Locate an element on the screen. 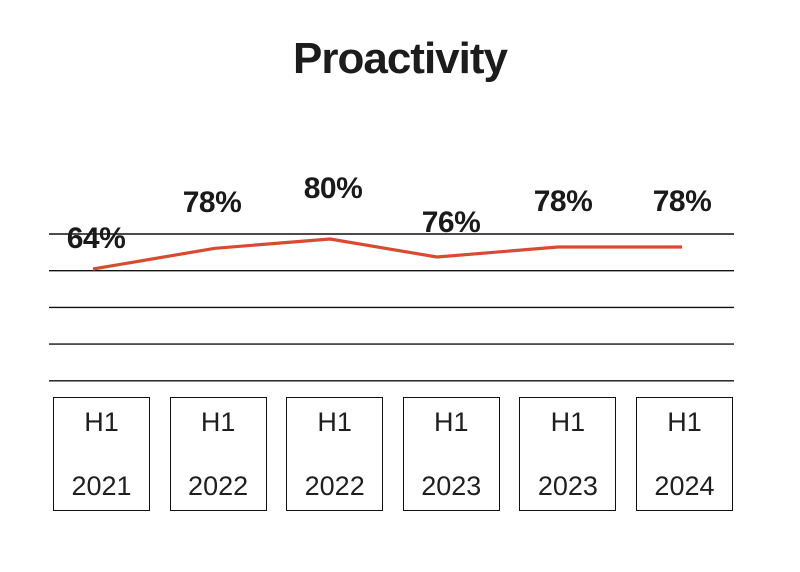 The height and width of the screenshot is (572, 800). chart-title: Proactivity is located at coordinates (400, 58).